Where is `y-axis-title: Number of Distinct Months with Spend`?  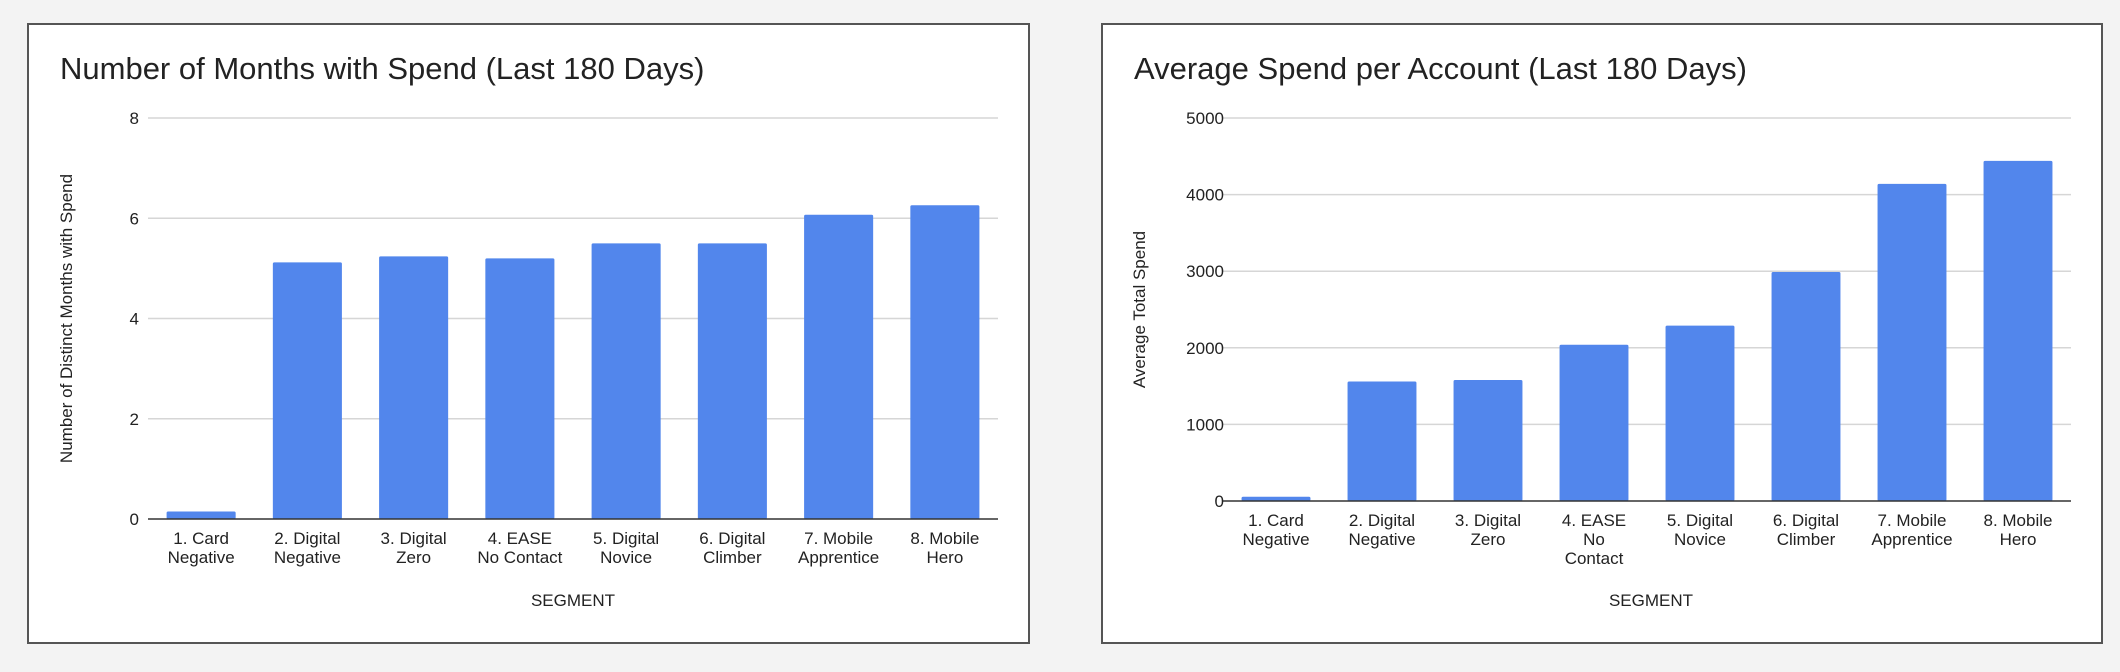 y-axis-title: Number of Distinct Months with Spend is located at coordinates (66, 318).